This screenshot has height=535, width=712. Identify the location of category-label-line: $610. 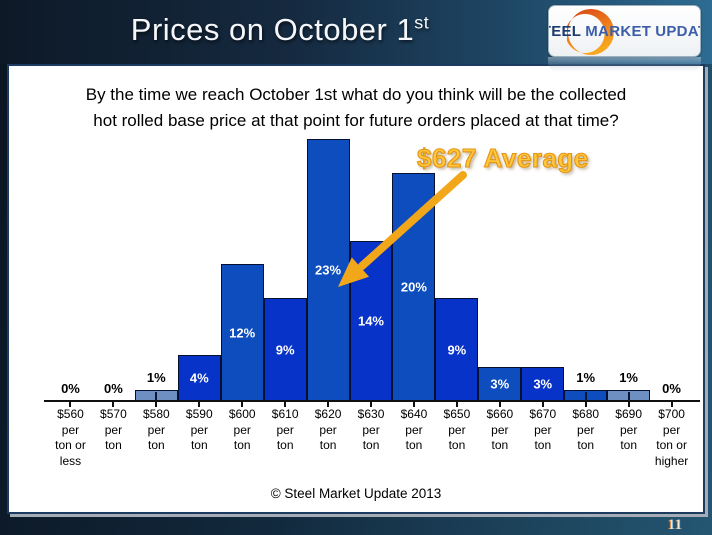
(285, 414).